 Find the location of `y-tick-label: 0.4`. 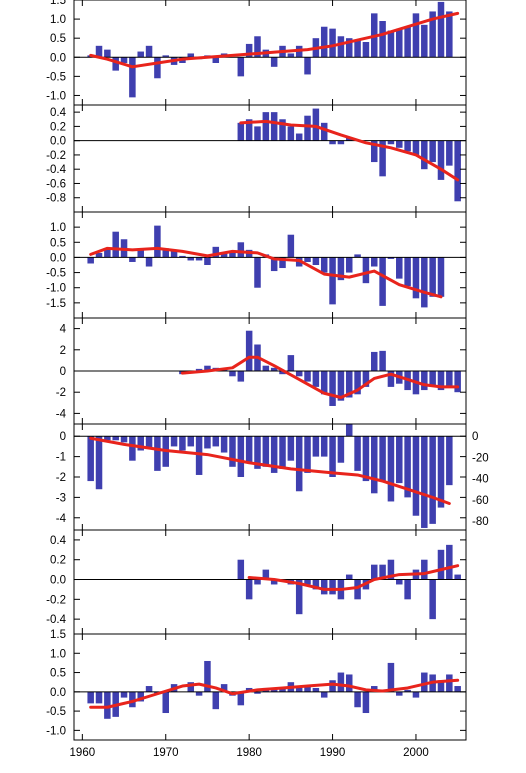

y-tick-label: 0.4 is located at coordinates (58, 113).